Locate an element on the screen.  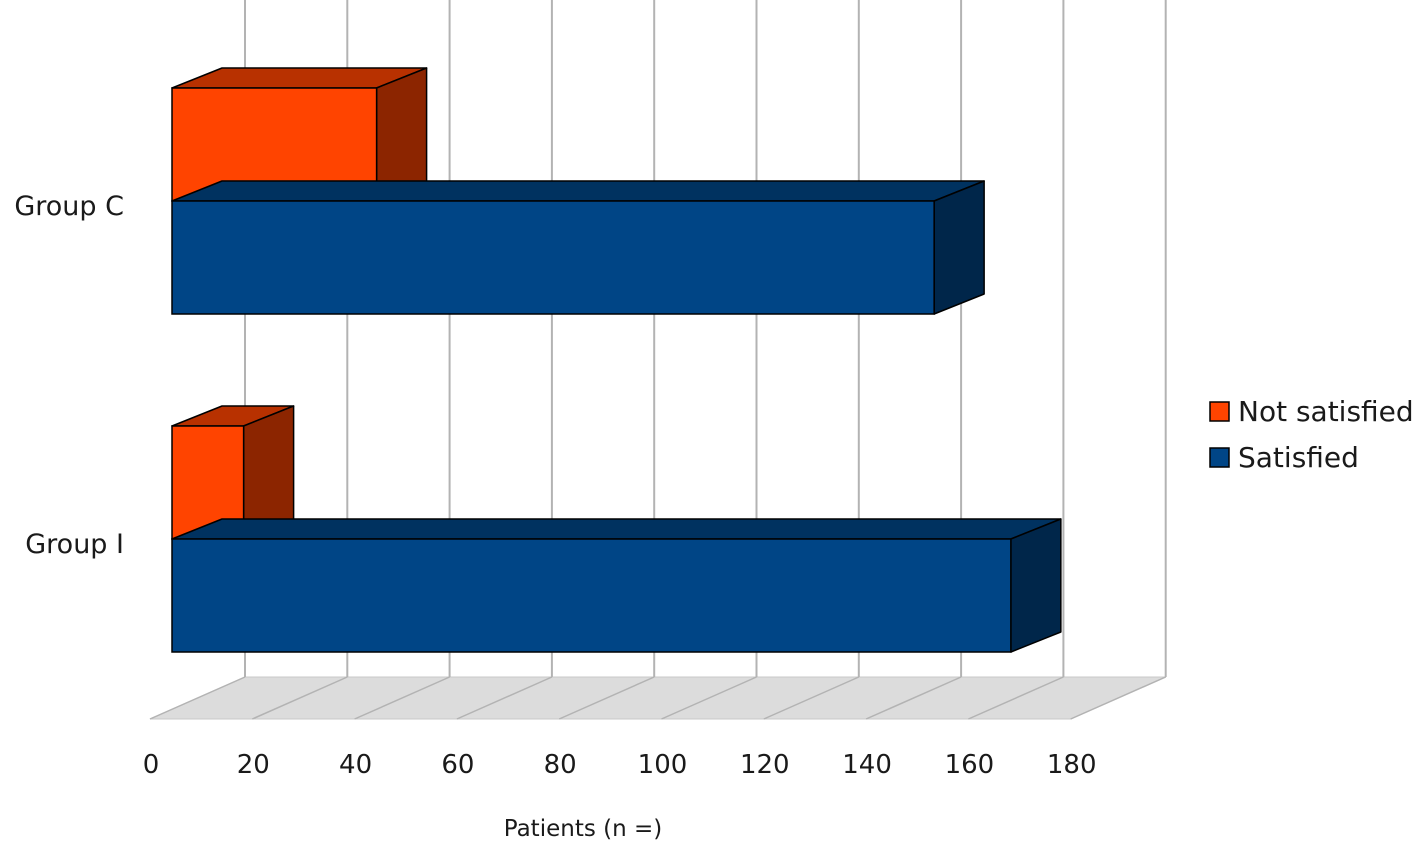
x-tick-labels: 0 20 40 60 80 100 120 140 160 180 is located at coordinates (620, 765).